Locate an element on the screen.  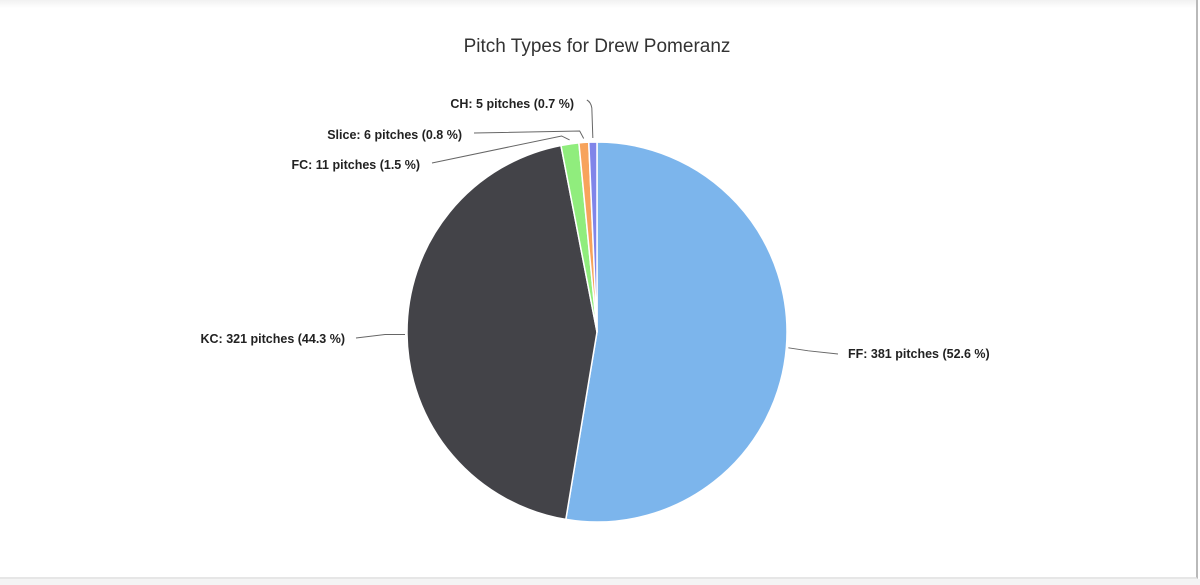
connector-kc is located at coordinates (380, 336).